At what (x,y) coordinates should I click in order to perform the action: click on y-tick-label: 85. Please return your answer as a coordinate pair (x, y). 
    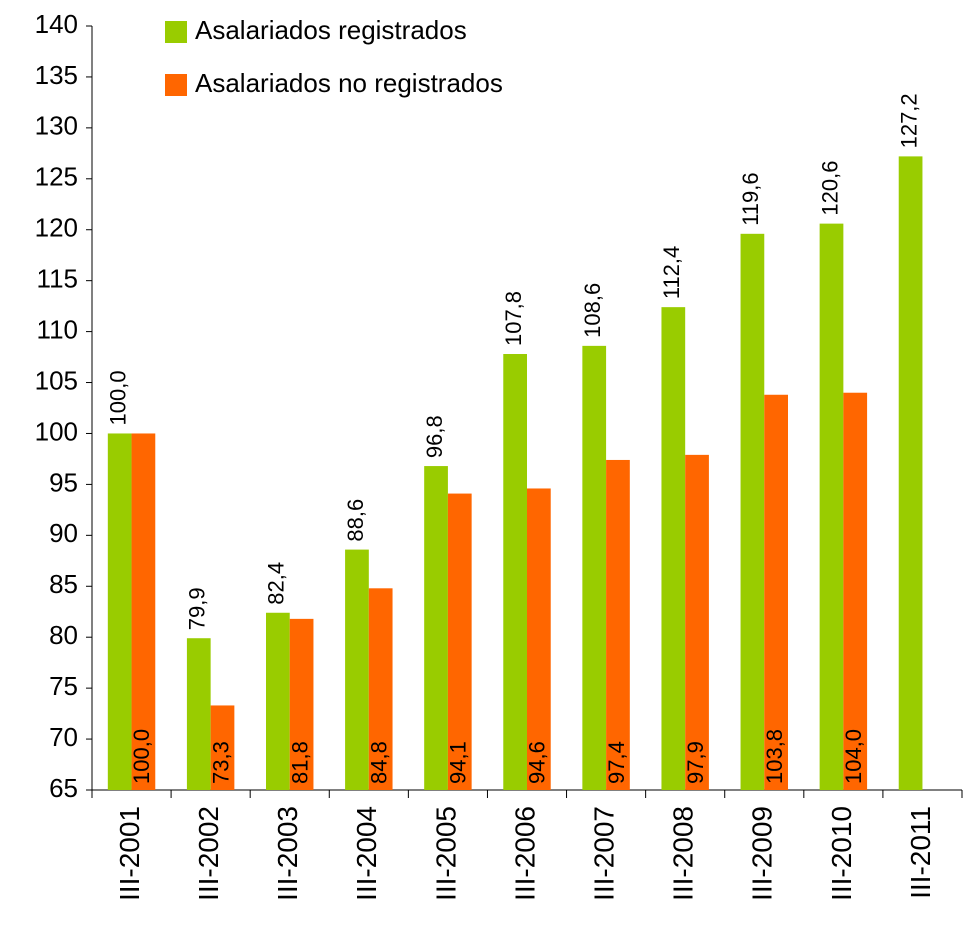
    Looking at the image, I should click on (63, 584).